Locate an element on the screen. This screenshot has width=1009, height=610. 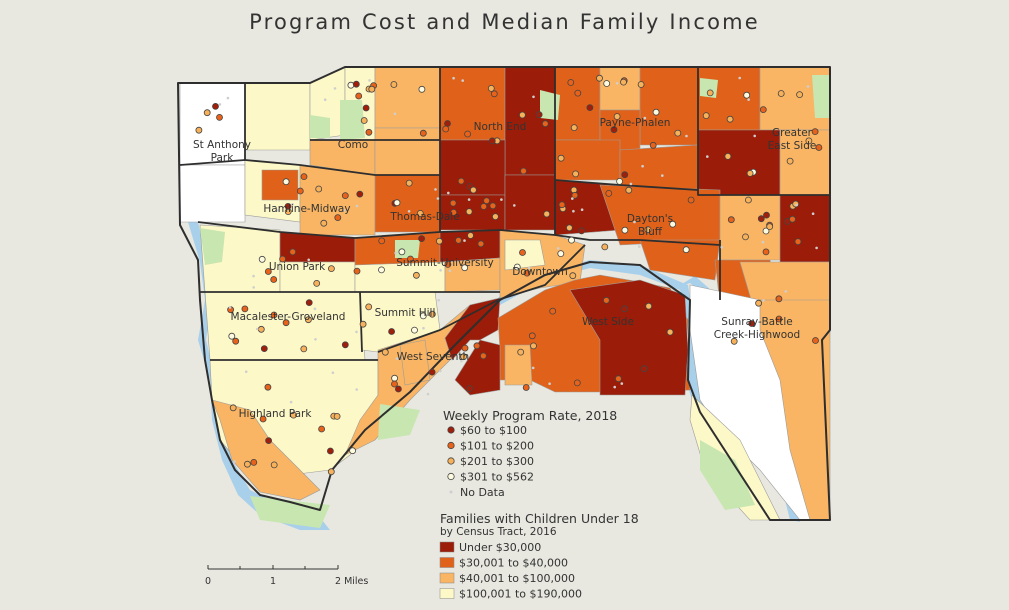
neighborhood-label: Highland Park is located at coordinates (276, 414).